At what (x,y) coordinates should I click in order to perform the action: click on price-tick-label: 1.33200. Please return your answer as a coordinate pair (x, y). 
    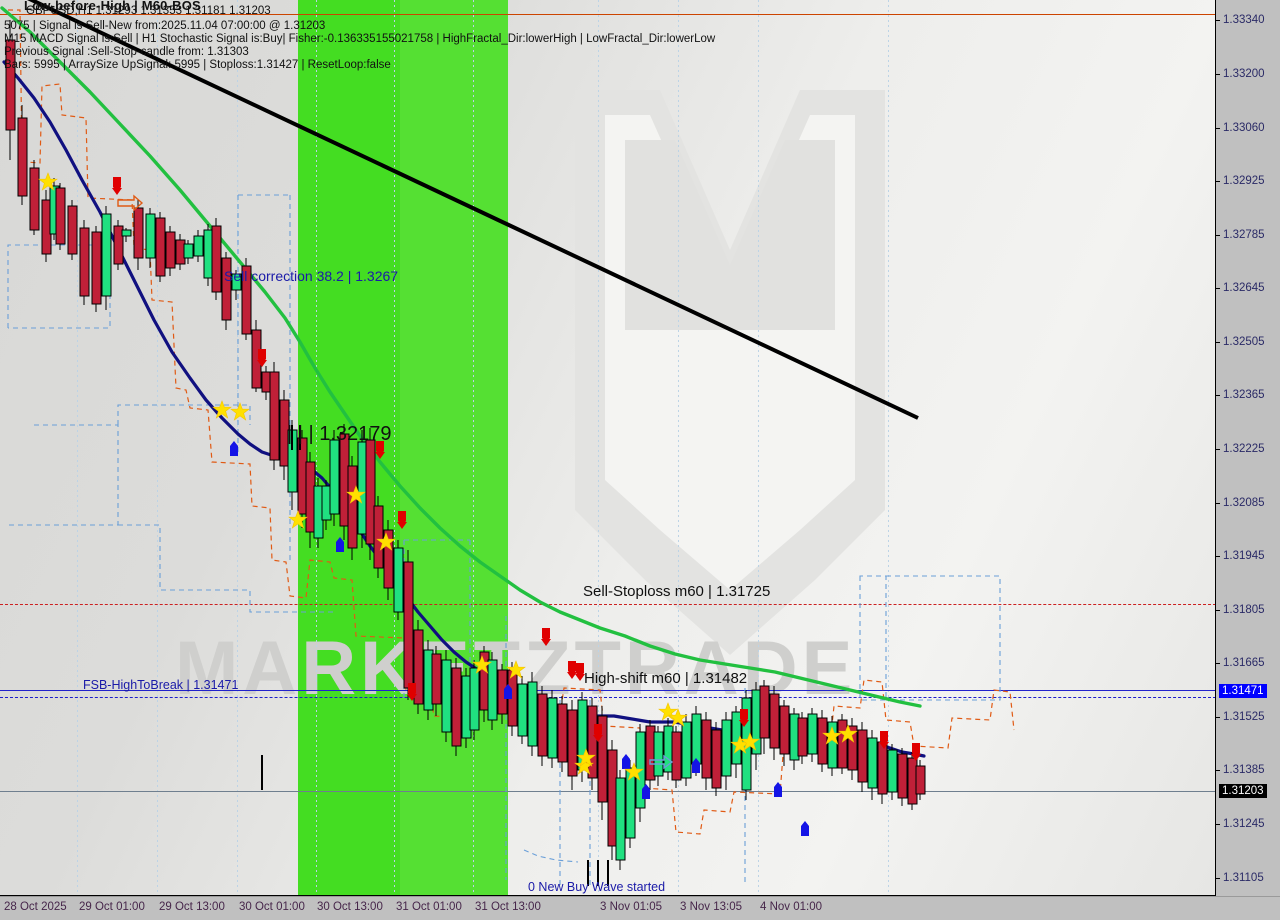
    Looking at the image, I should click on (1244, 74).